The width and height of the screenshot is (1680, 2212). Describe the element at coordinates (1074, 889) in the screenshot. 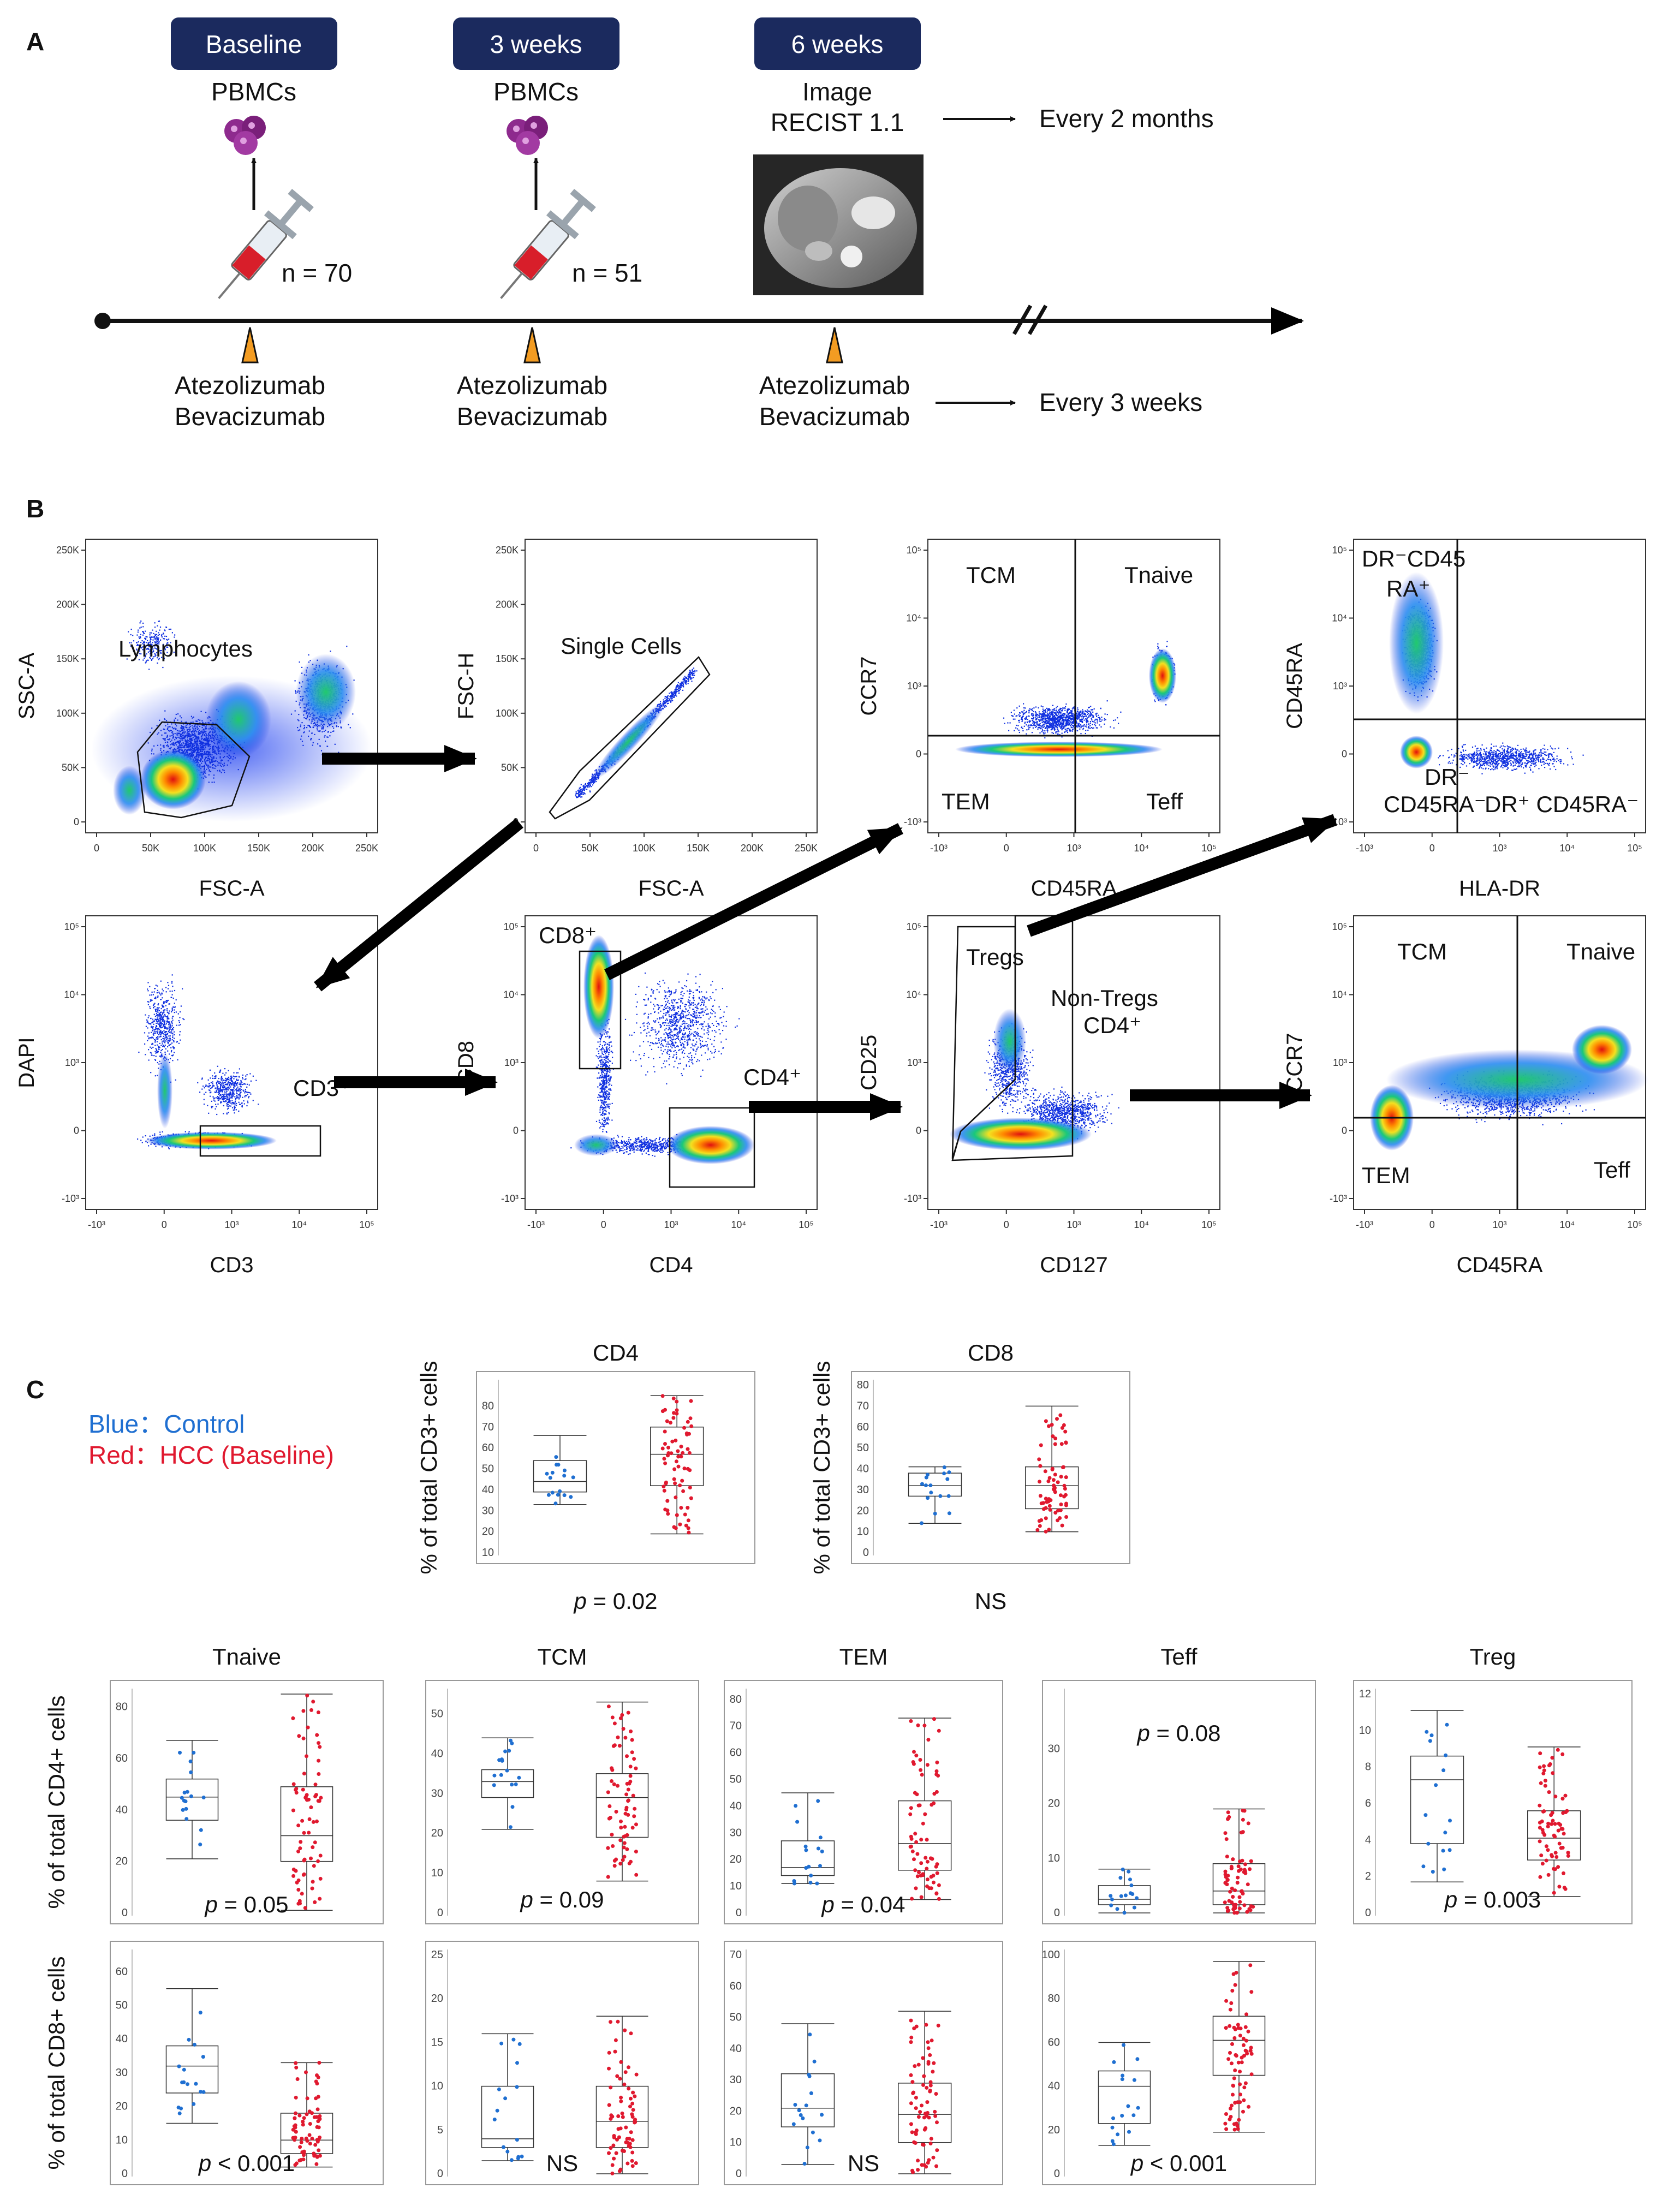

I see `x-axis-label: CD45RA` at that location.